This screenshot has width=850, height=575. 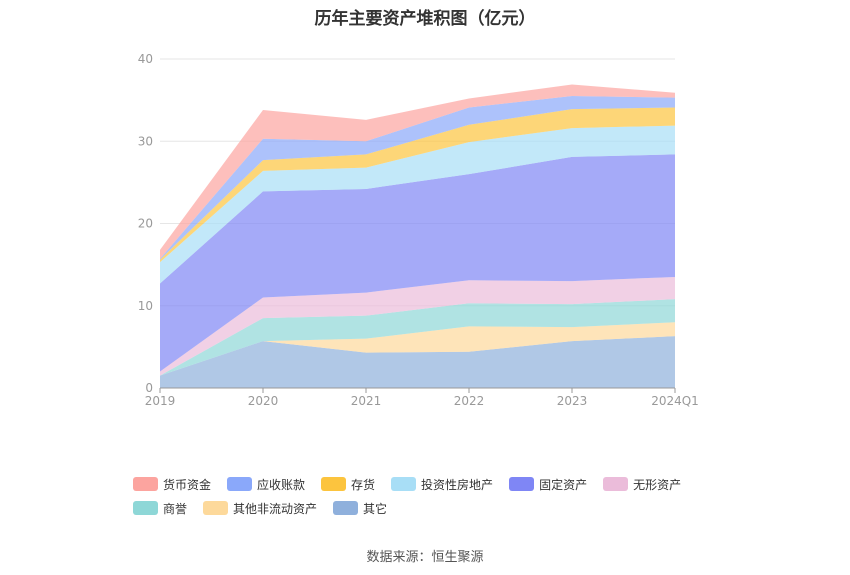 I want to click on x-tick-label: 2021, so click(x=366, y=401).